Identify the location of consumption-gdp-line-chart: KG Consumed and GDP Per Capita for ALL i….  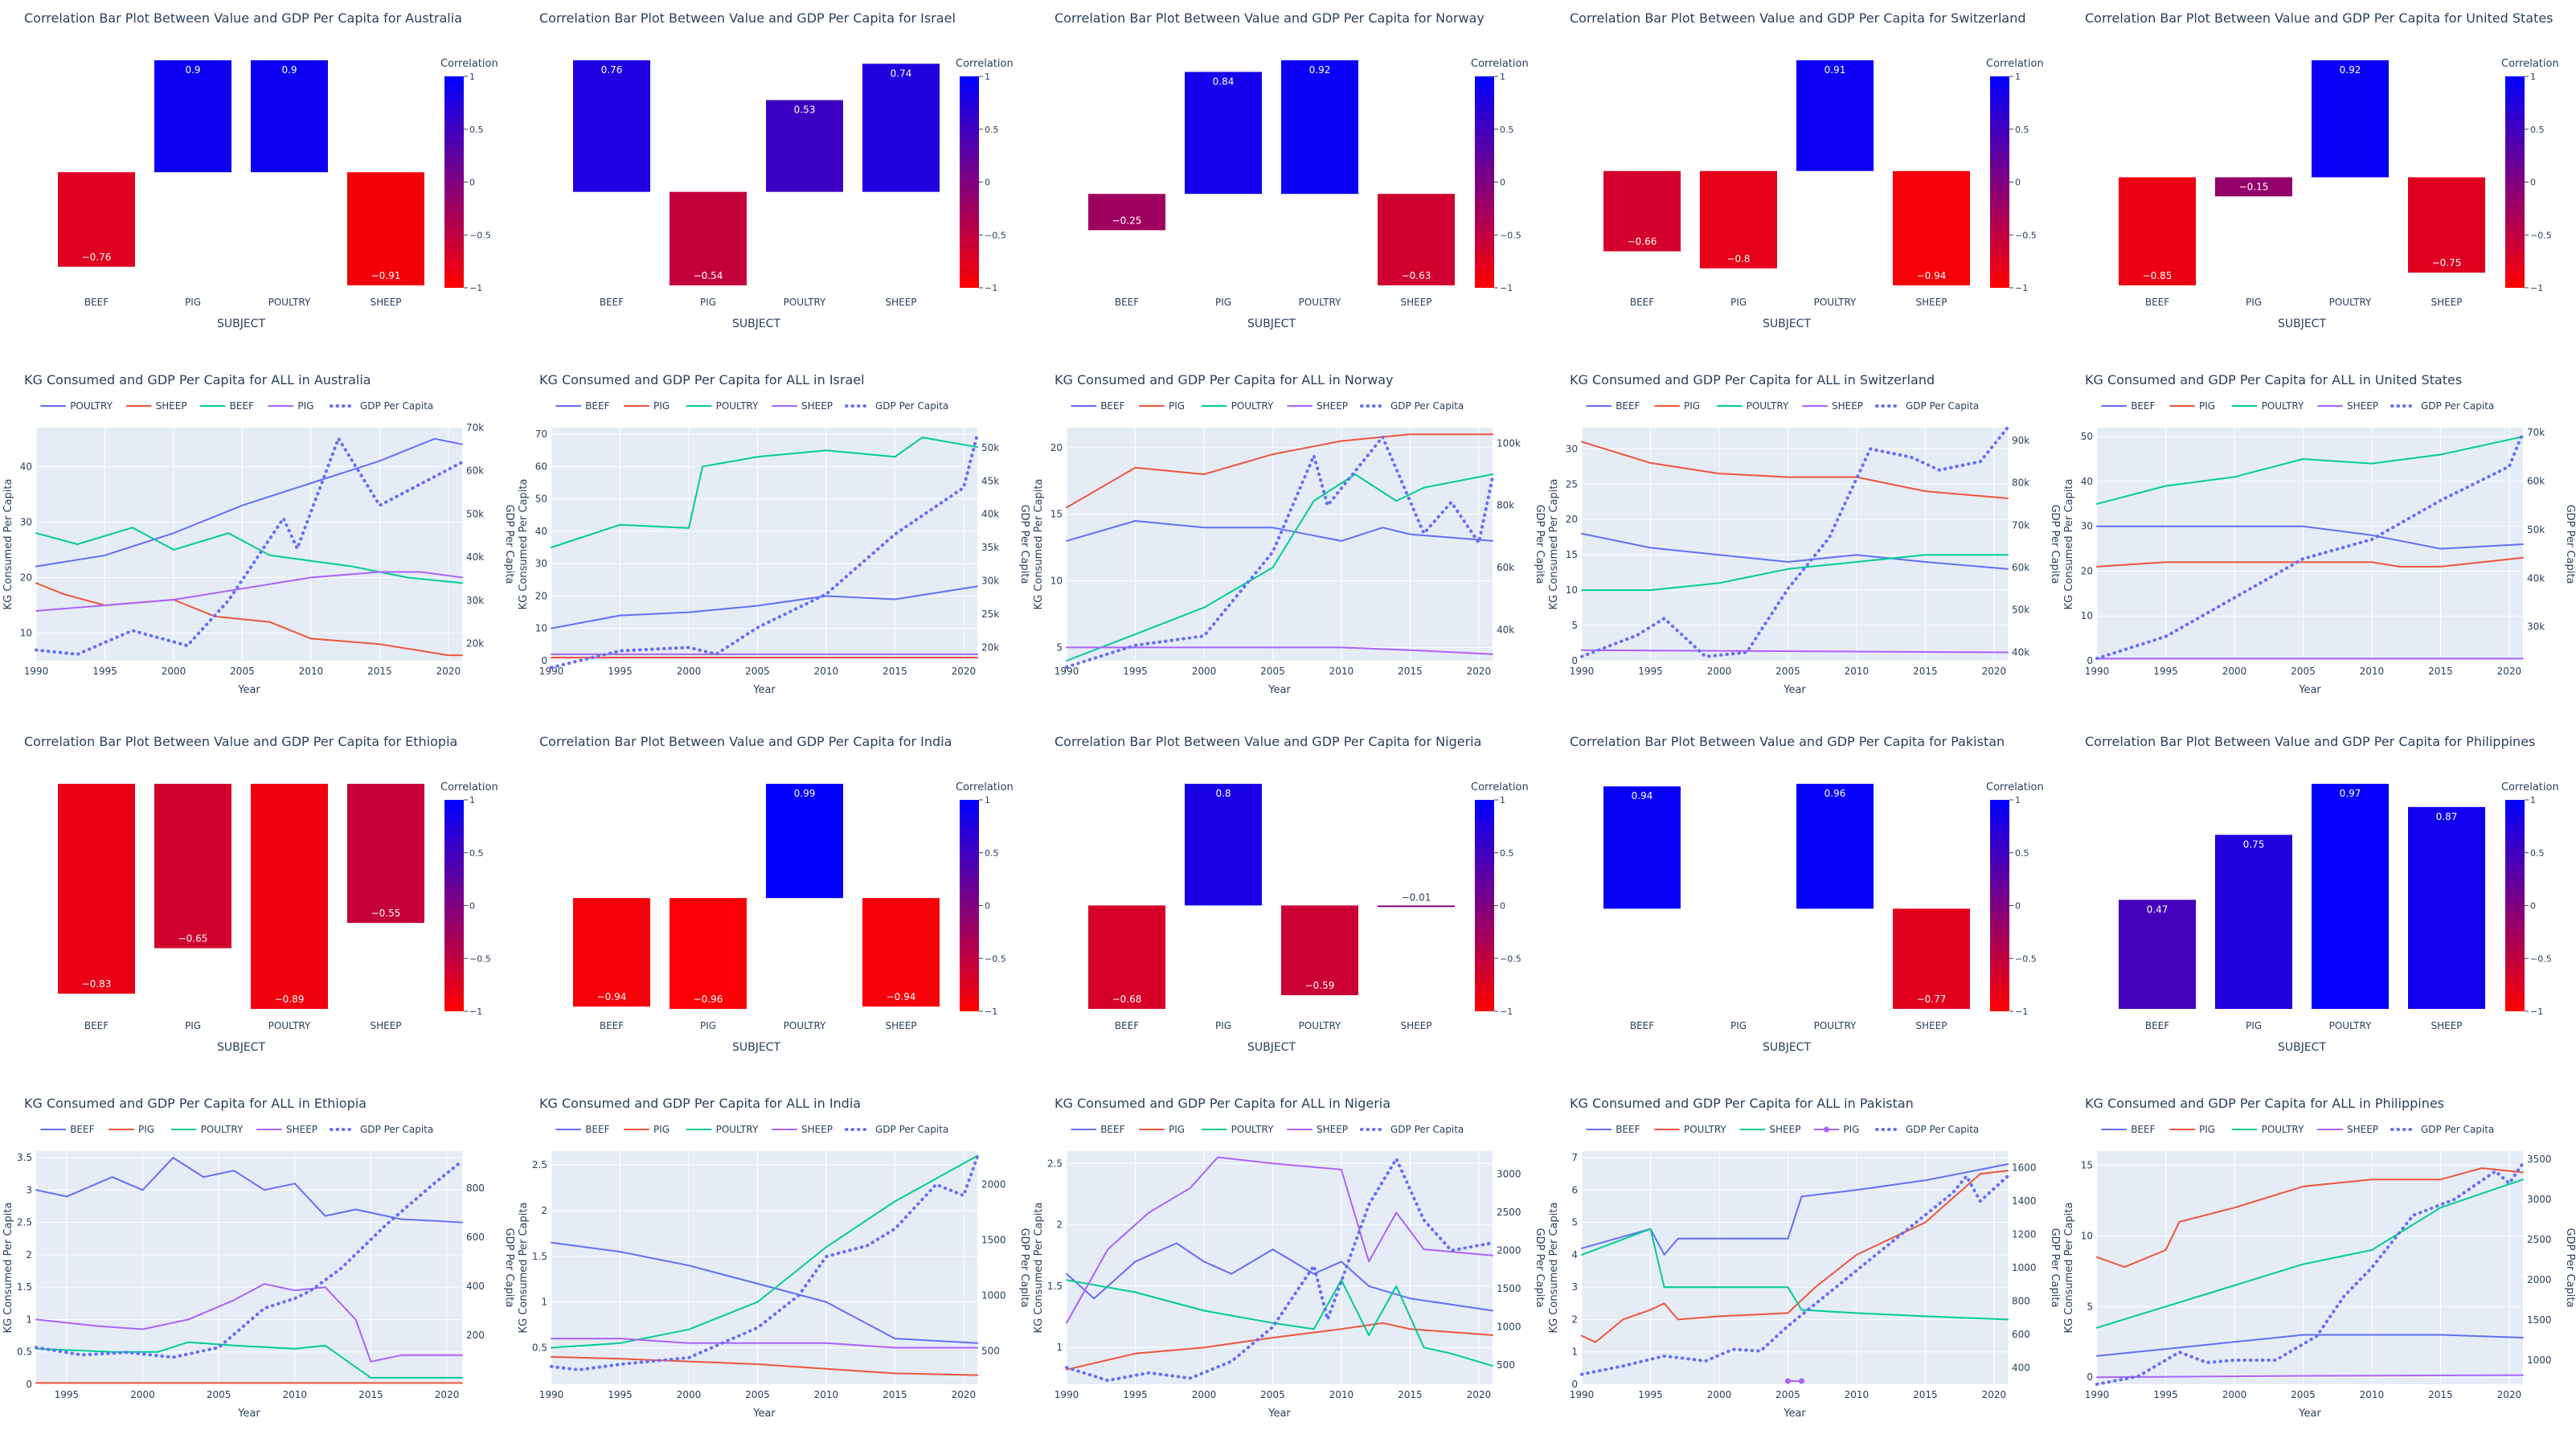
(2318, 1266).